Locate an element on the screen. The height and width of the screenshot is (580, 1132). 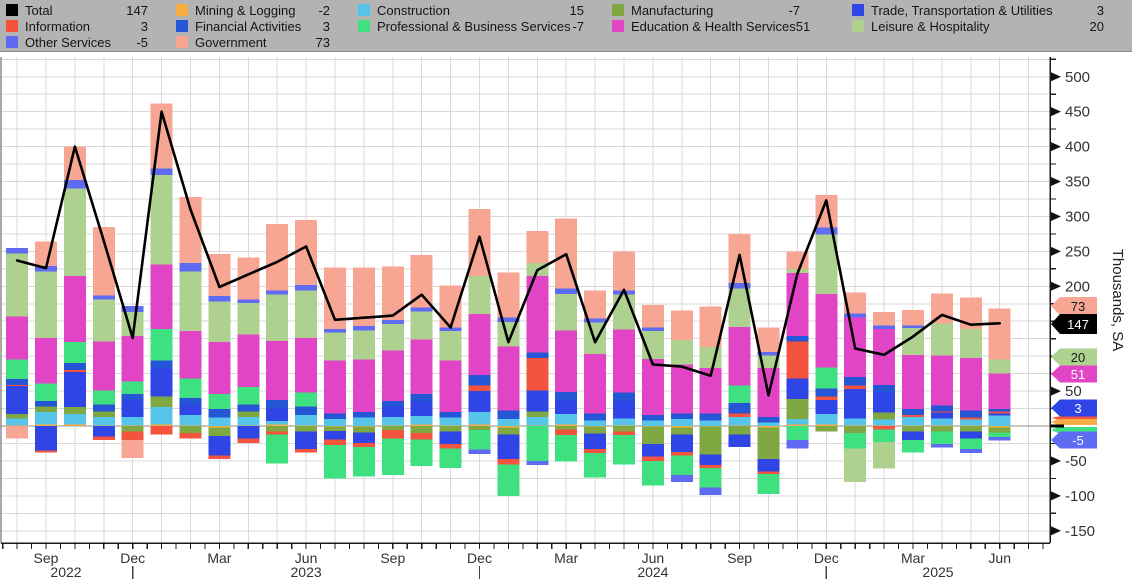
bar-aug-2023 is located at coordinates (363, 372).